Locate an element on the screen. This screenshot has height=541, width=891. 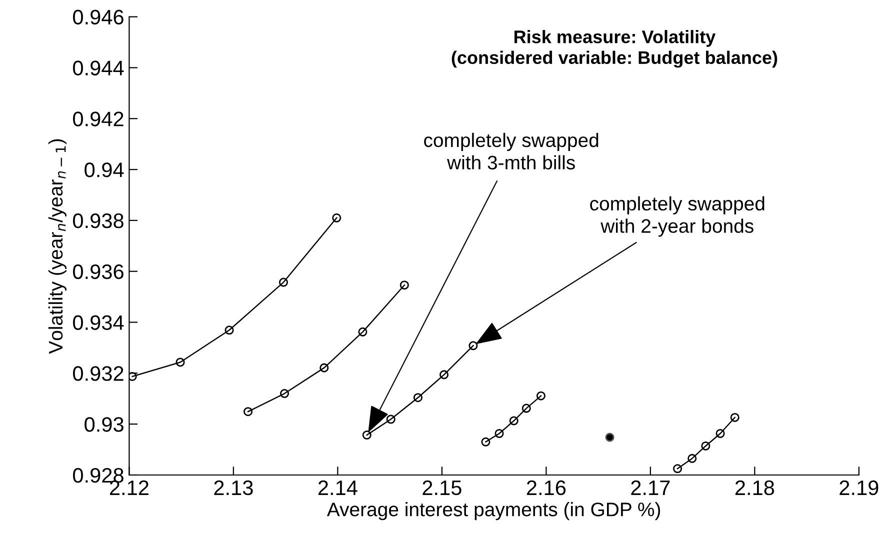
x-tick-label: 2.18 is located at coordinates (754, 488).